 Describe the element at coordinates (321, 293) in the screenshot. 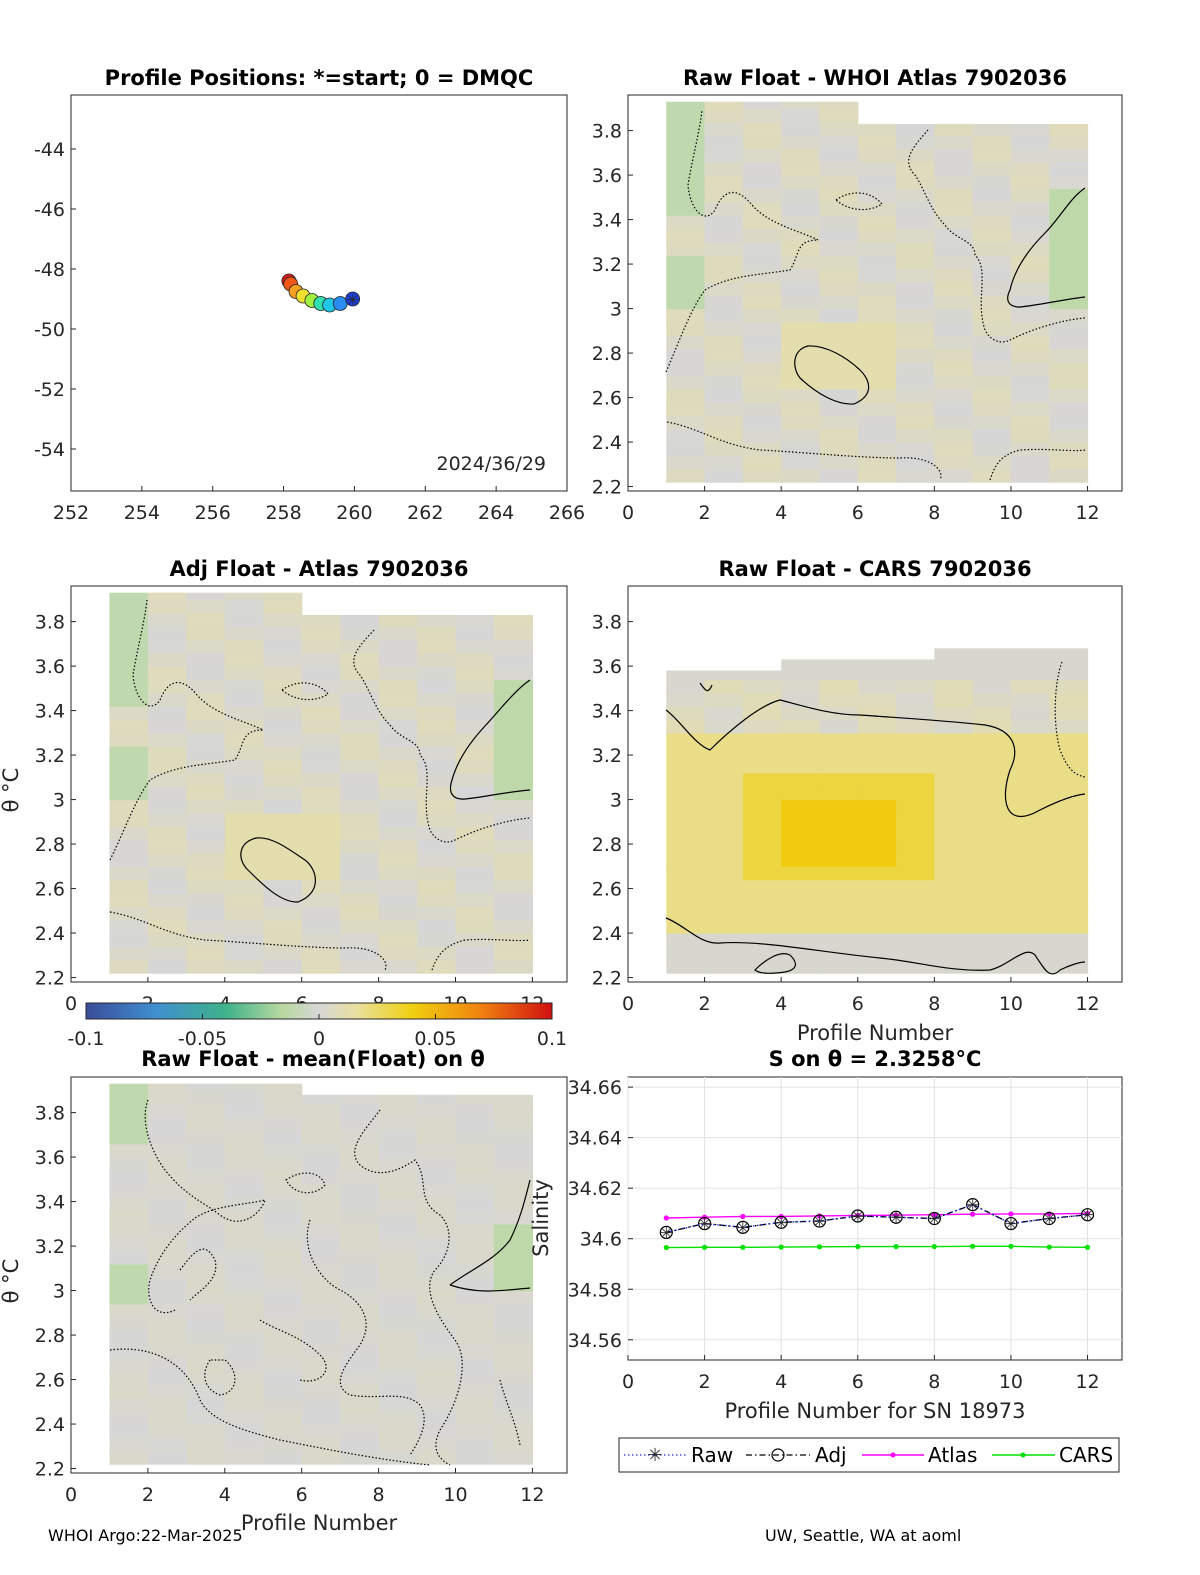

I see `profile-markers: ✳` at that location.